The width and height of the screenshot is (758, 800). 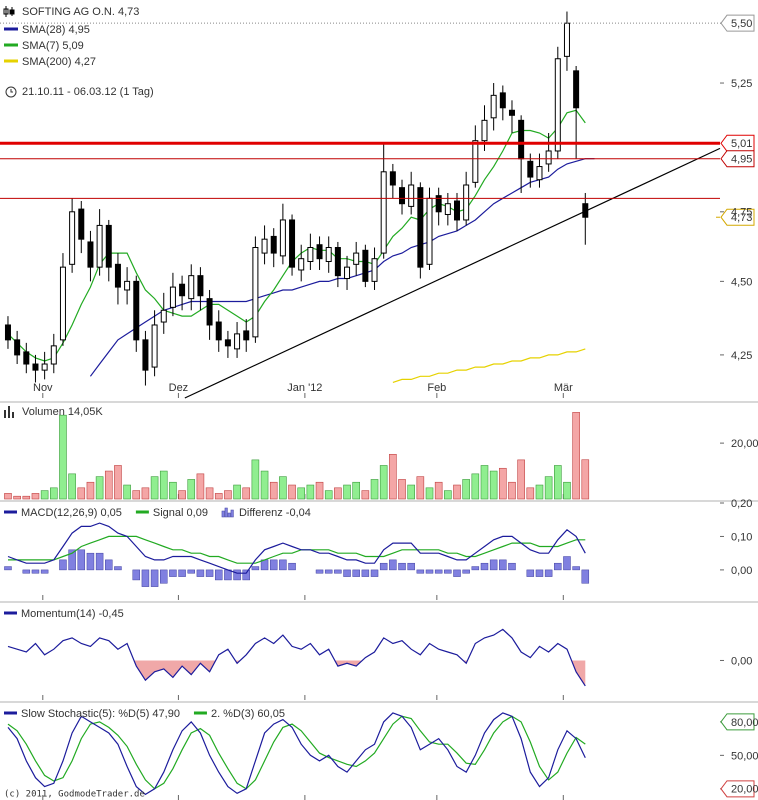 I want to click on candle-icon, so click(x=9, y=11).